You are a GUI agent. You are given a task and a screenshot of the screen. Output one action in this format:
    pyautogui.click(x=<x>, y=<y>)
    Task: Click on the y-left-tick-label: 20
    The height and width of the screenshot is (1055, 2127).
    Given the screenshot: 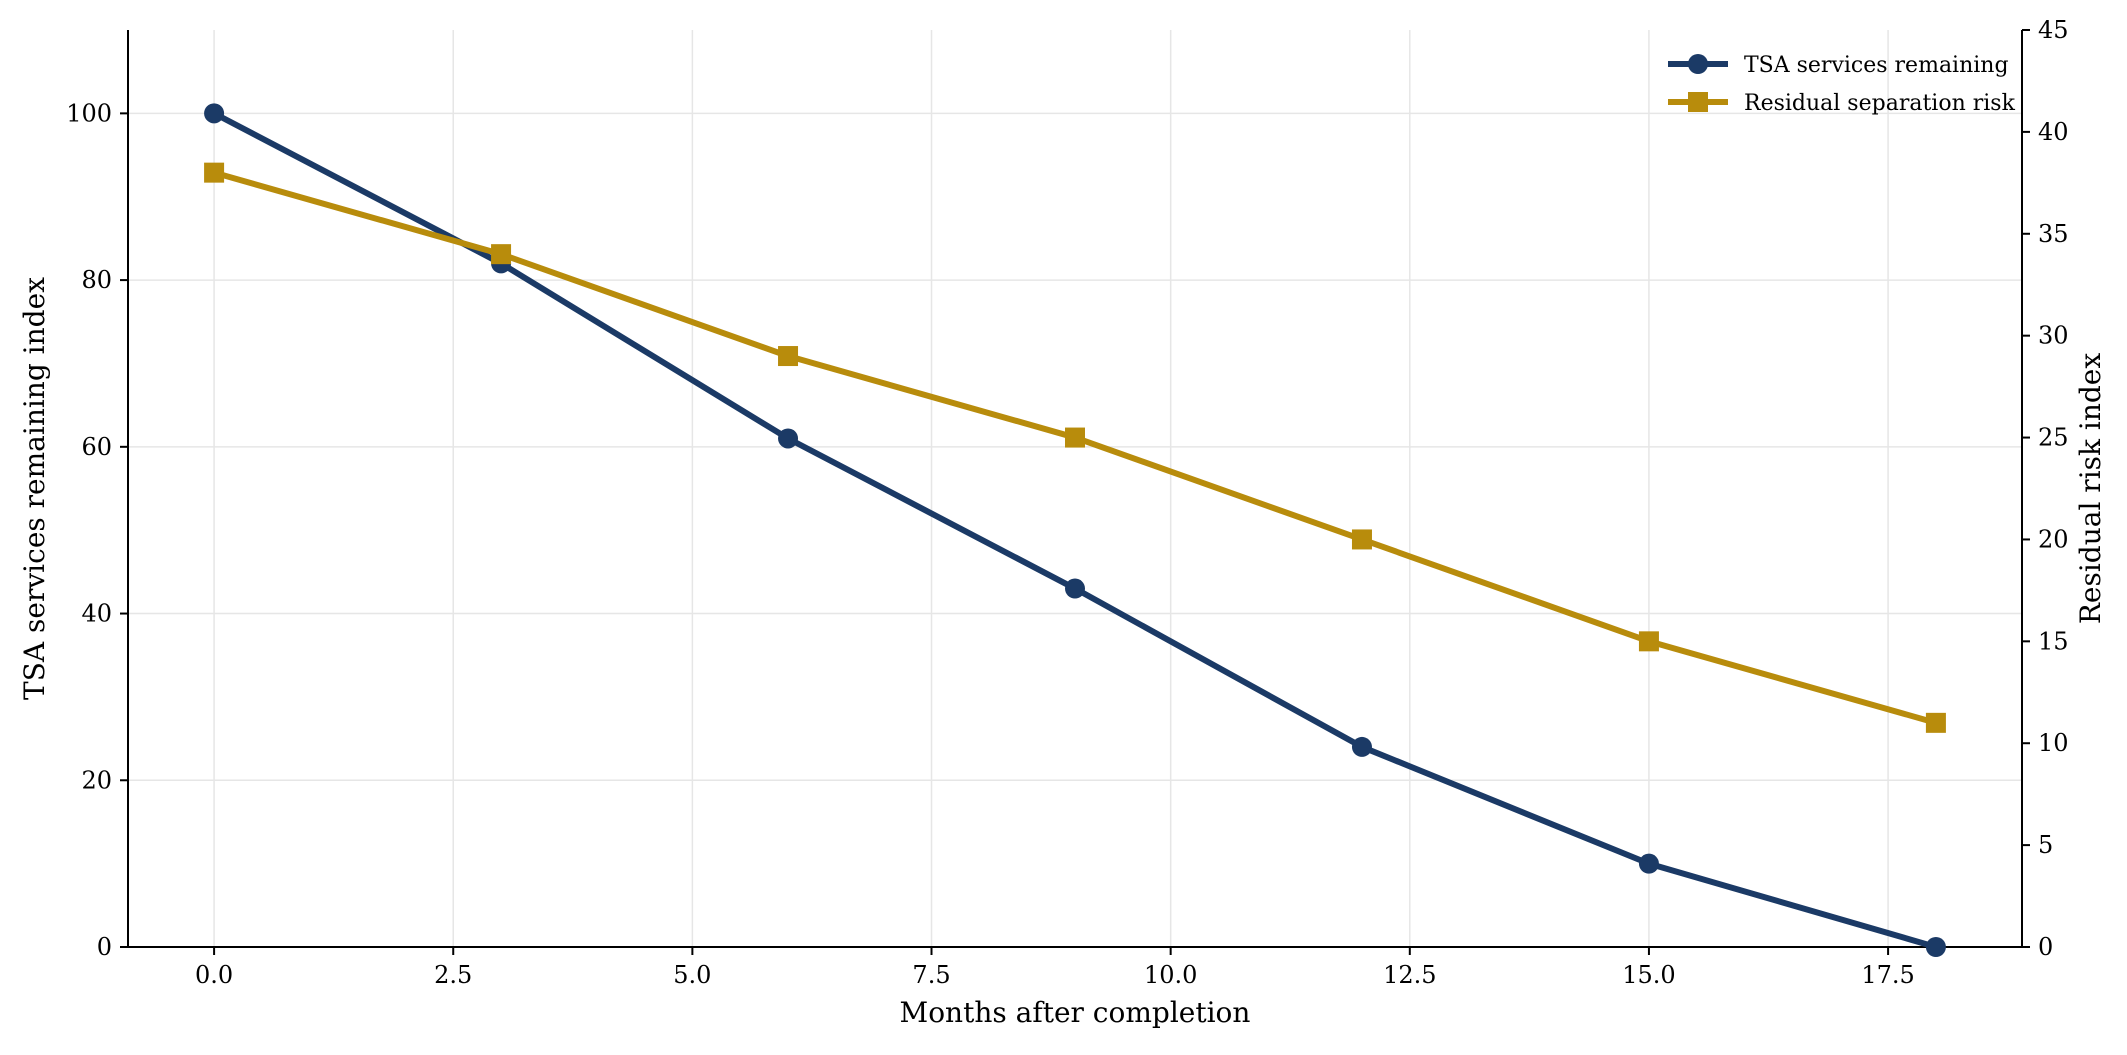 What is the action you would take?
    pyautogui.click(x=96, y=780)
    